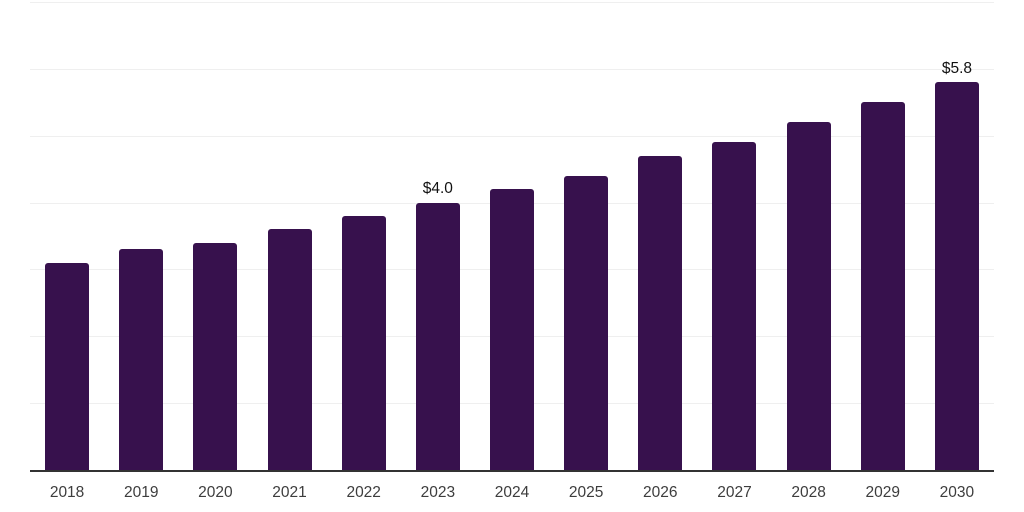 This screenshot has height=512, width=1024. I want to click on x-tick-label-2026: 2026, so click(660, 492).